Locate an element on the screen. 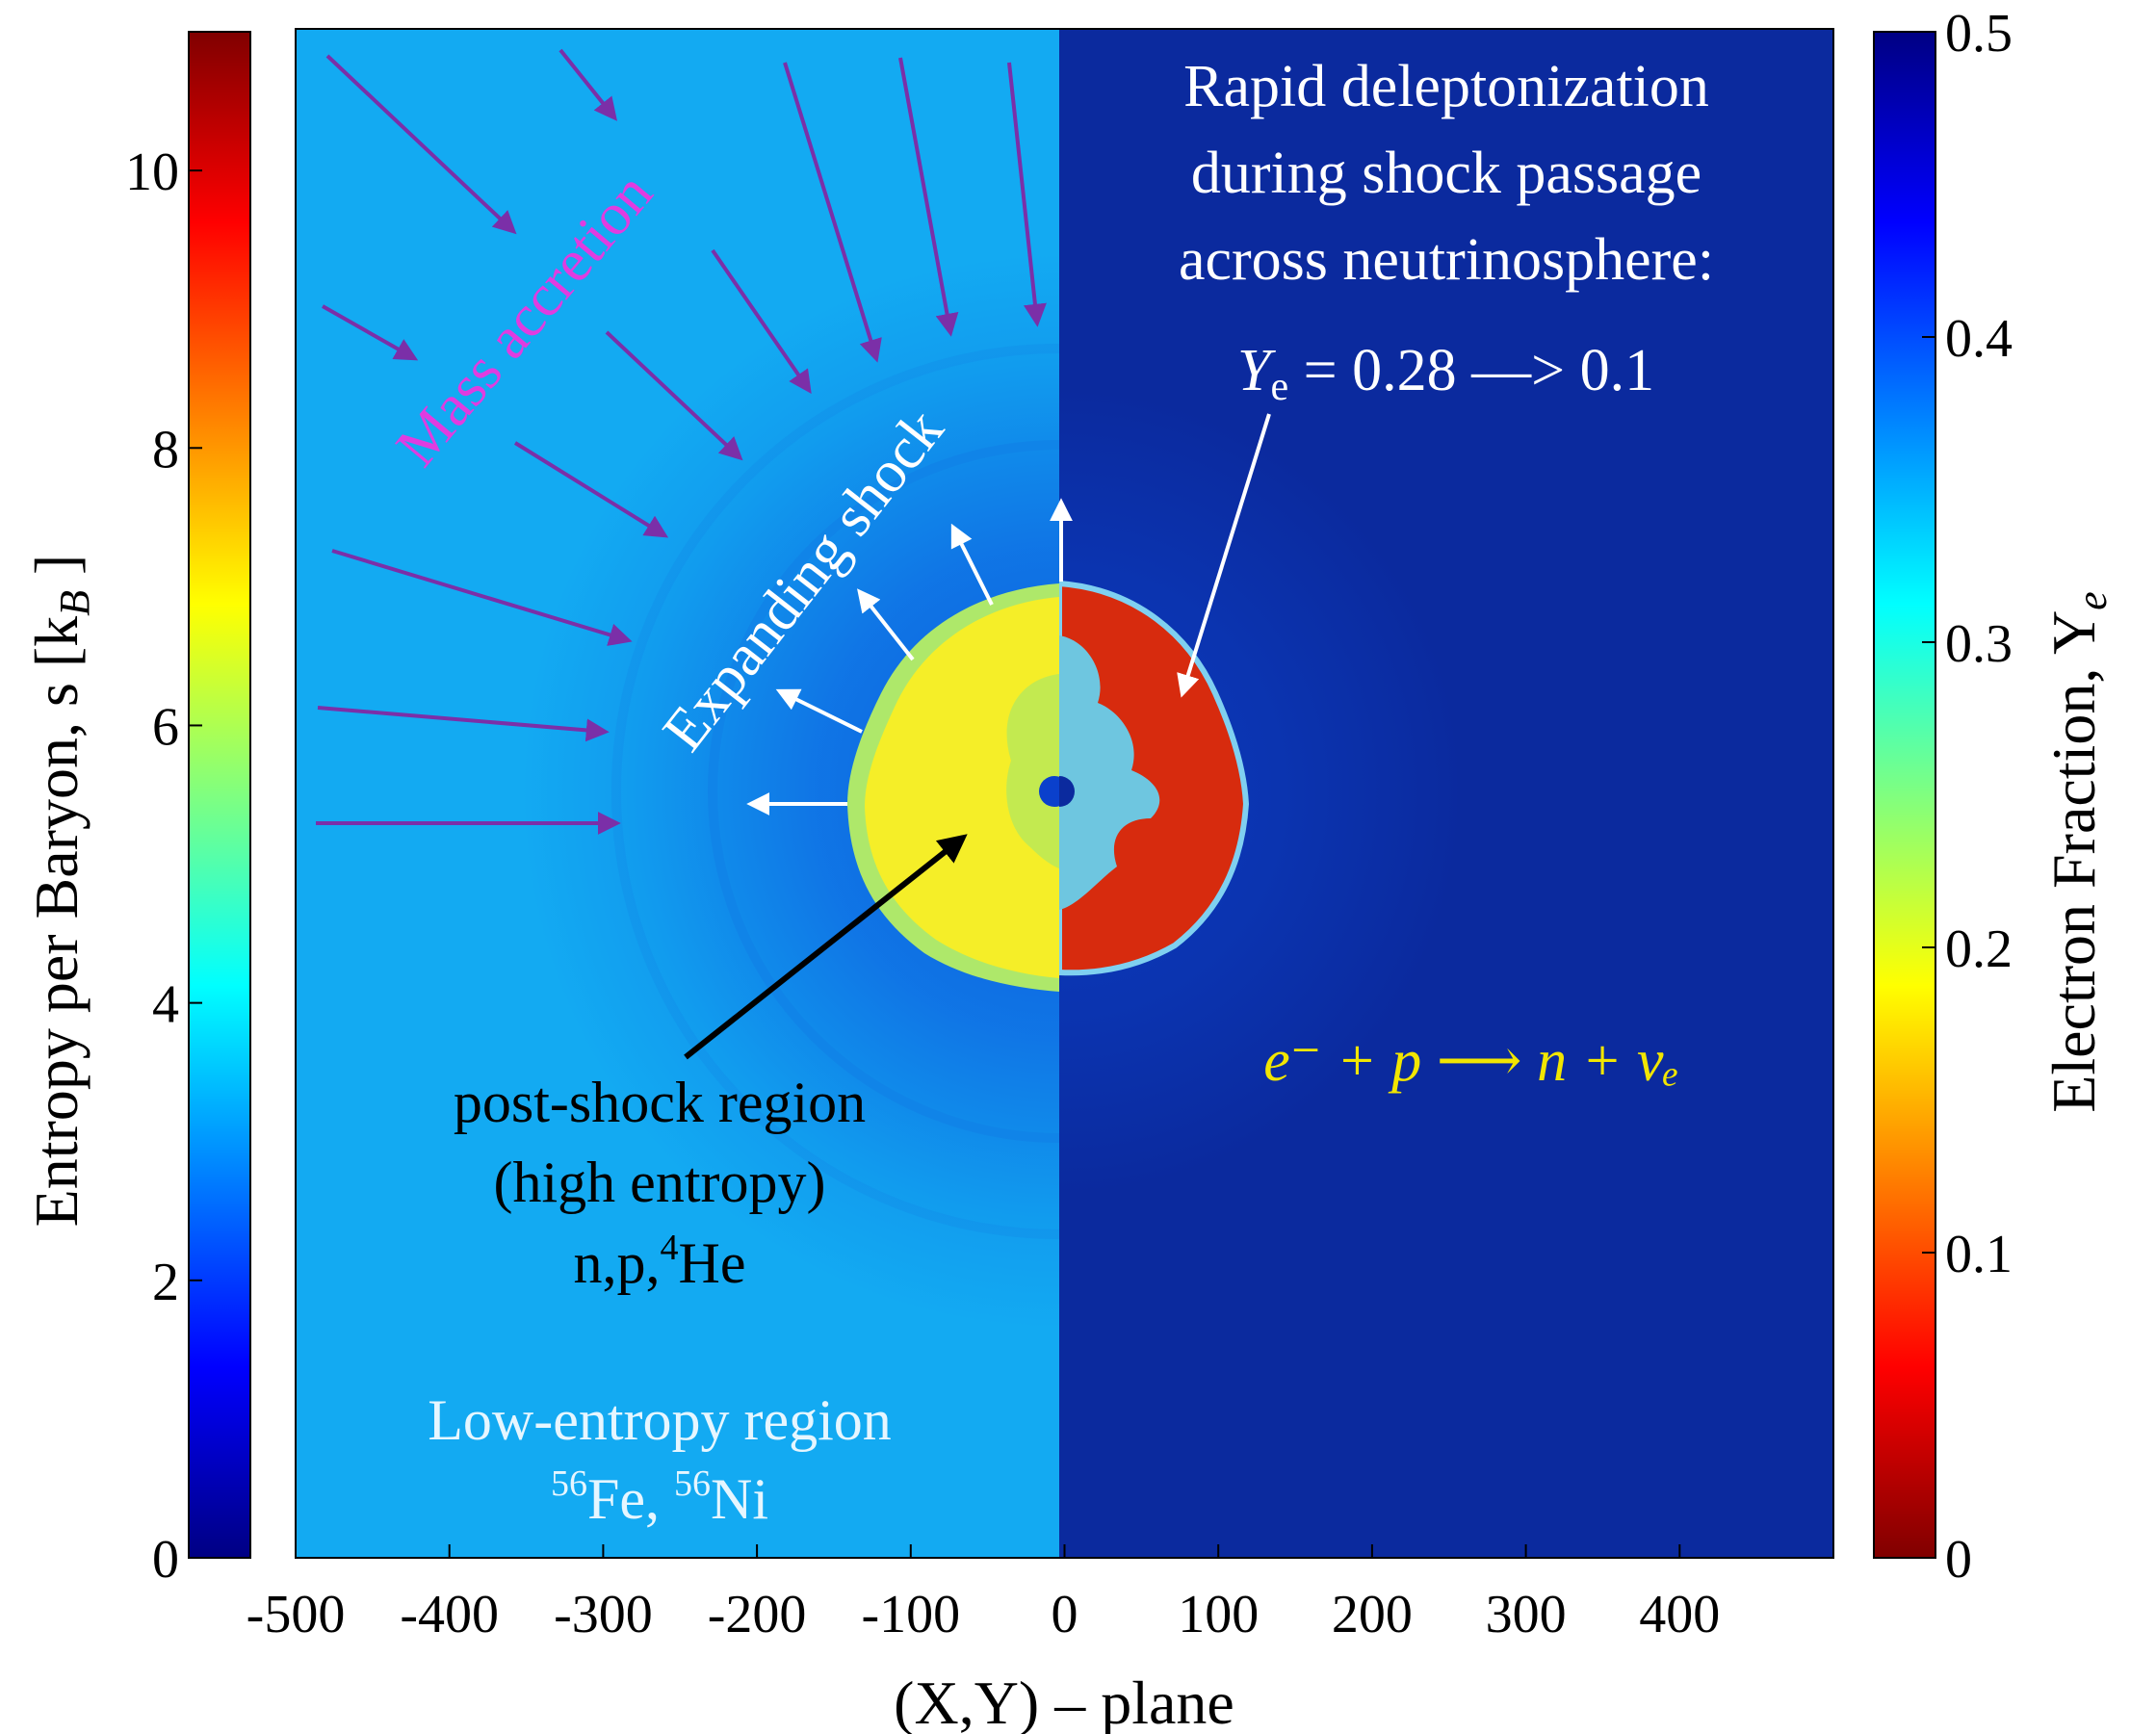 The width and height of the screenshot is (2156, 1734). x-axis-label: (X,Y) – plane is located at coordinates (1064, 1702).